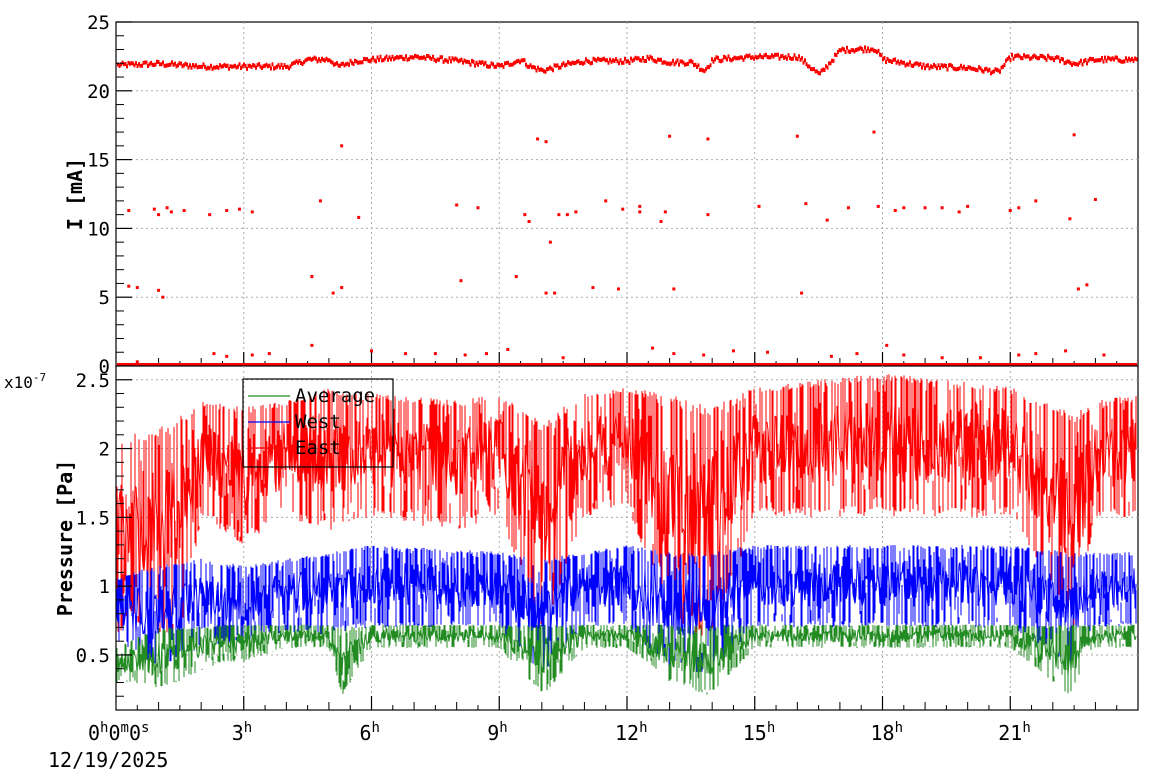 The height and width of the screenshot is (782, 1158). Describe the element at coordinates (104, 367) in the screenshot. I see `current-ytick-label: 0` at that location.